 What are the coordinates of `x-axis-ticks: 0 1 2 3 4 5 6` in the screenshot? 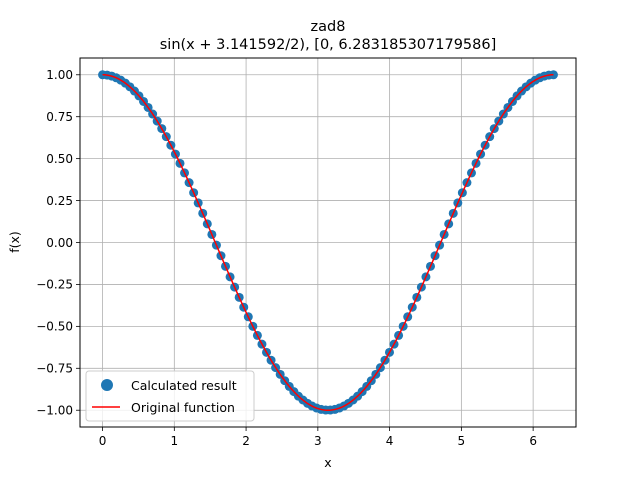 It's located at (318, 437).